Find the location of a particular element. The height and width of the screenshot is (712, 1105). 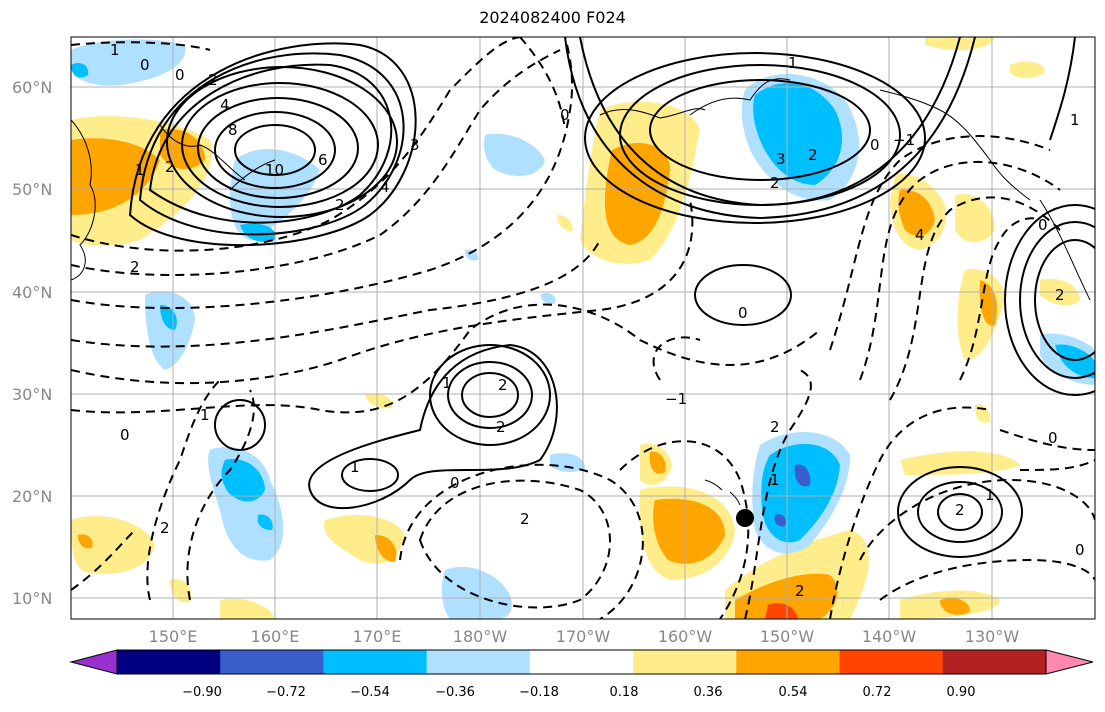

colorbar-segments is located at coordinates (582, 662).